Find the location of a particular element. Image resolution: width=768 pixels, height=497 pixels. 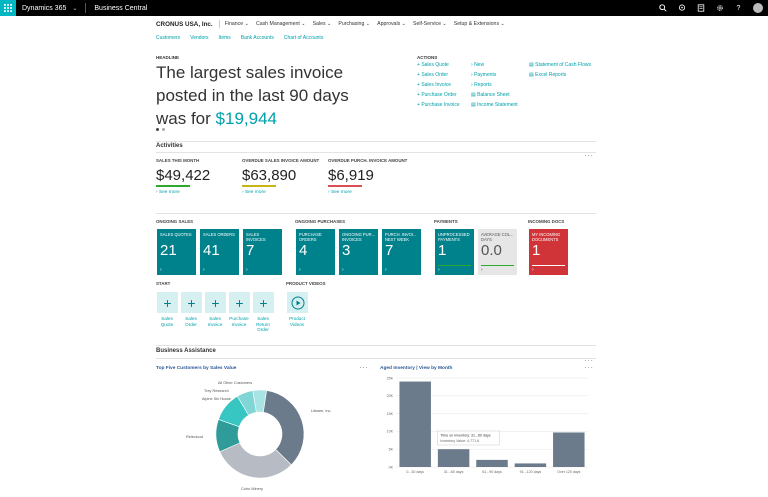

menu-cash-management: Cash Management ⌄ is located at coordinates (280, 24).